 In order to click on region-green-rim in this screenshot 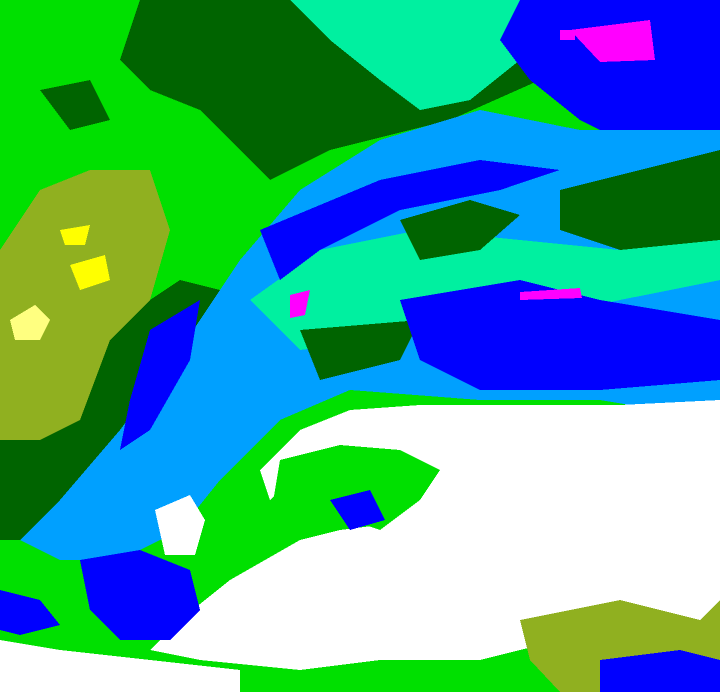, I will do `click(355, 492)`.